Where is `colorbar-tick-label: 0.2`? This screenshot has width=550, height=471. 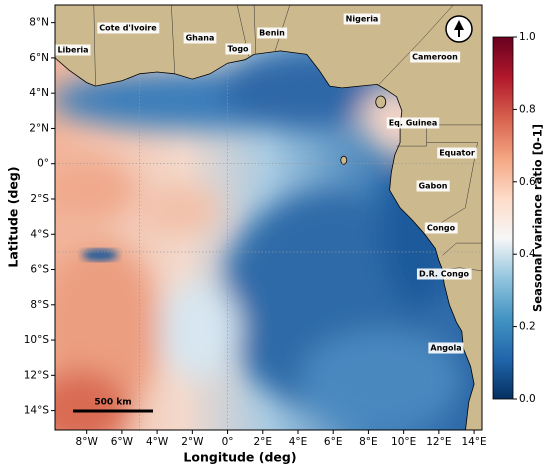
colorbar-tick-label: 0.2 is located at coordinates (527, 327).